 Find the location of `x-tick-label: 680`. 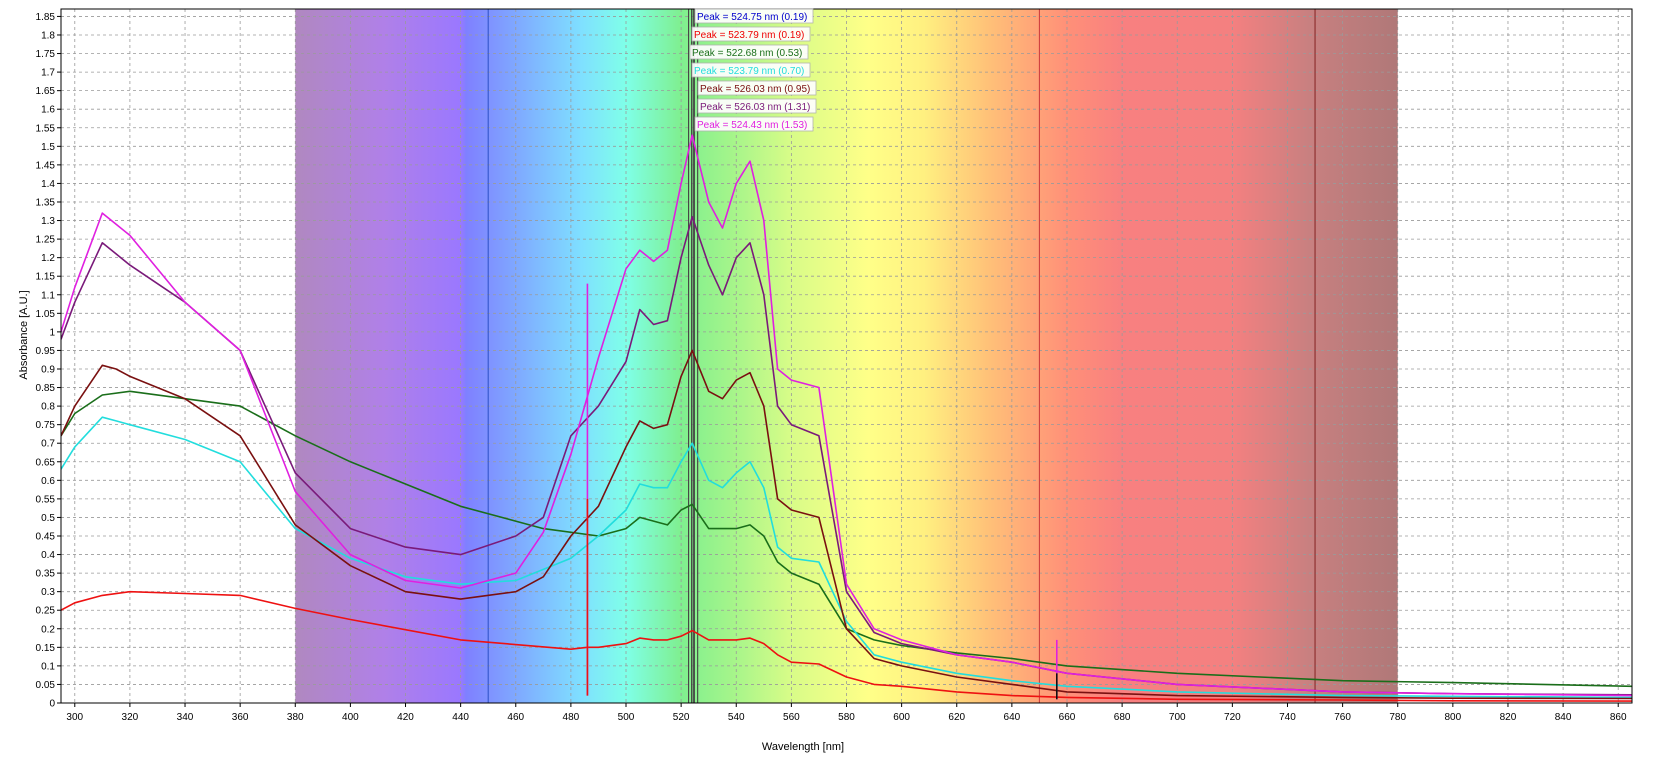

x-tick-label: 680 is located at coordinates (1122, 717).